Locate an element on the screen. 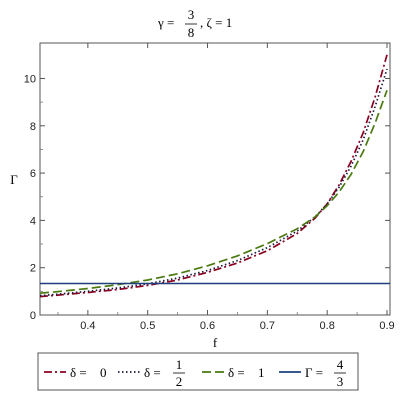 This screenshot has height=400, width=400. y-tick-label: 10 is located at coordinates (30, 79).